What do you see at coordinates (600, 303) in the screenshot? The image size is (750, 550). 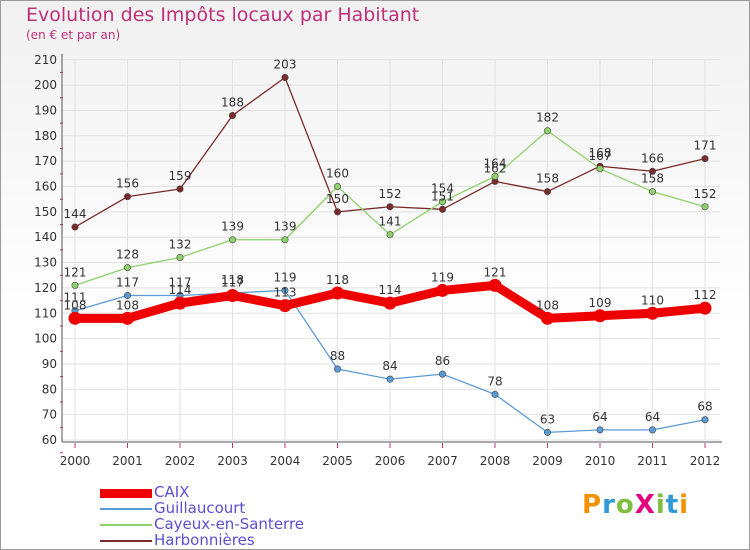 I see `data-label: 109` at bounding box center [600, 303].